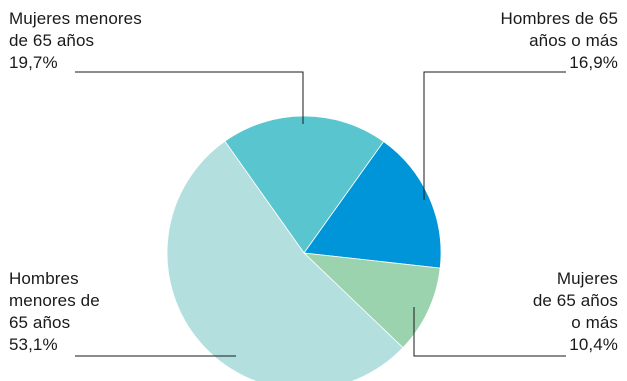 The height and width of the screenshot is (381, 627). I want to click on slice-label-line: Mujeres menores, so click(75, 18).